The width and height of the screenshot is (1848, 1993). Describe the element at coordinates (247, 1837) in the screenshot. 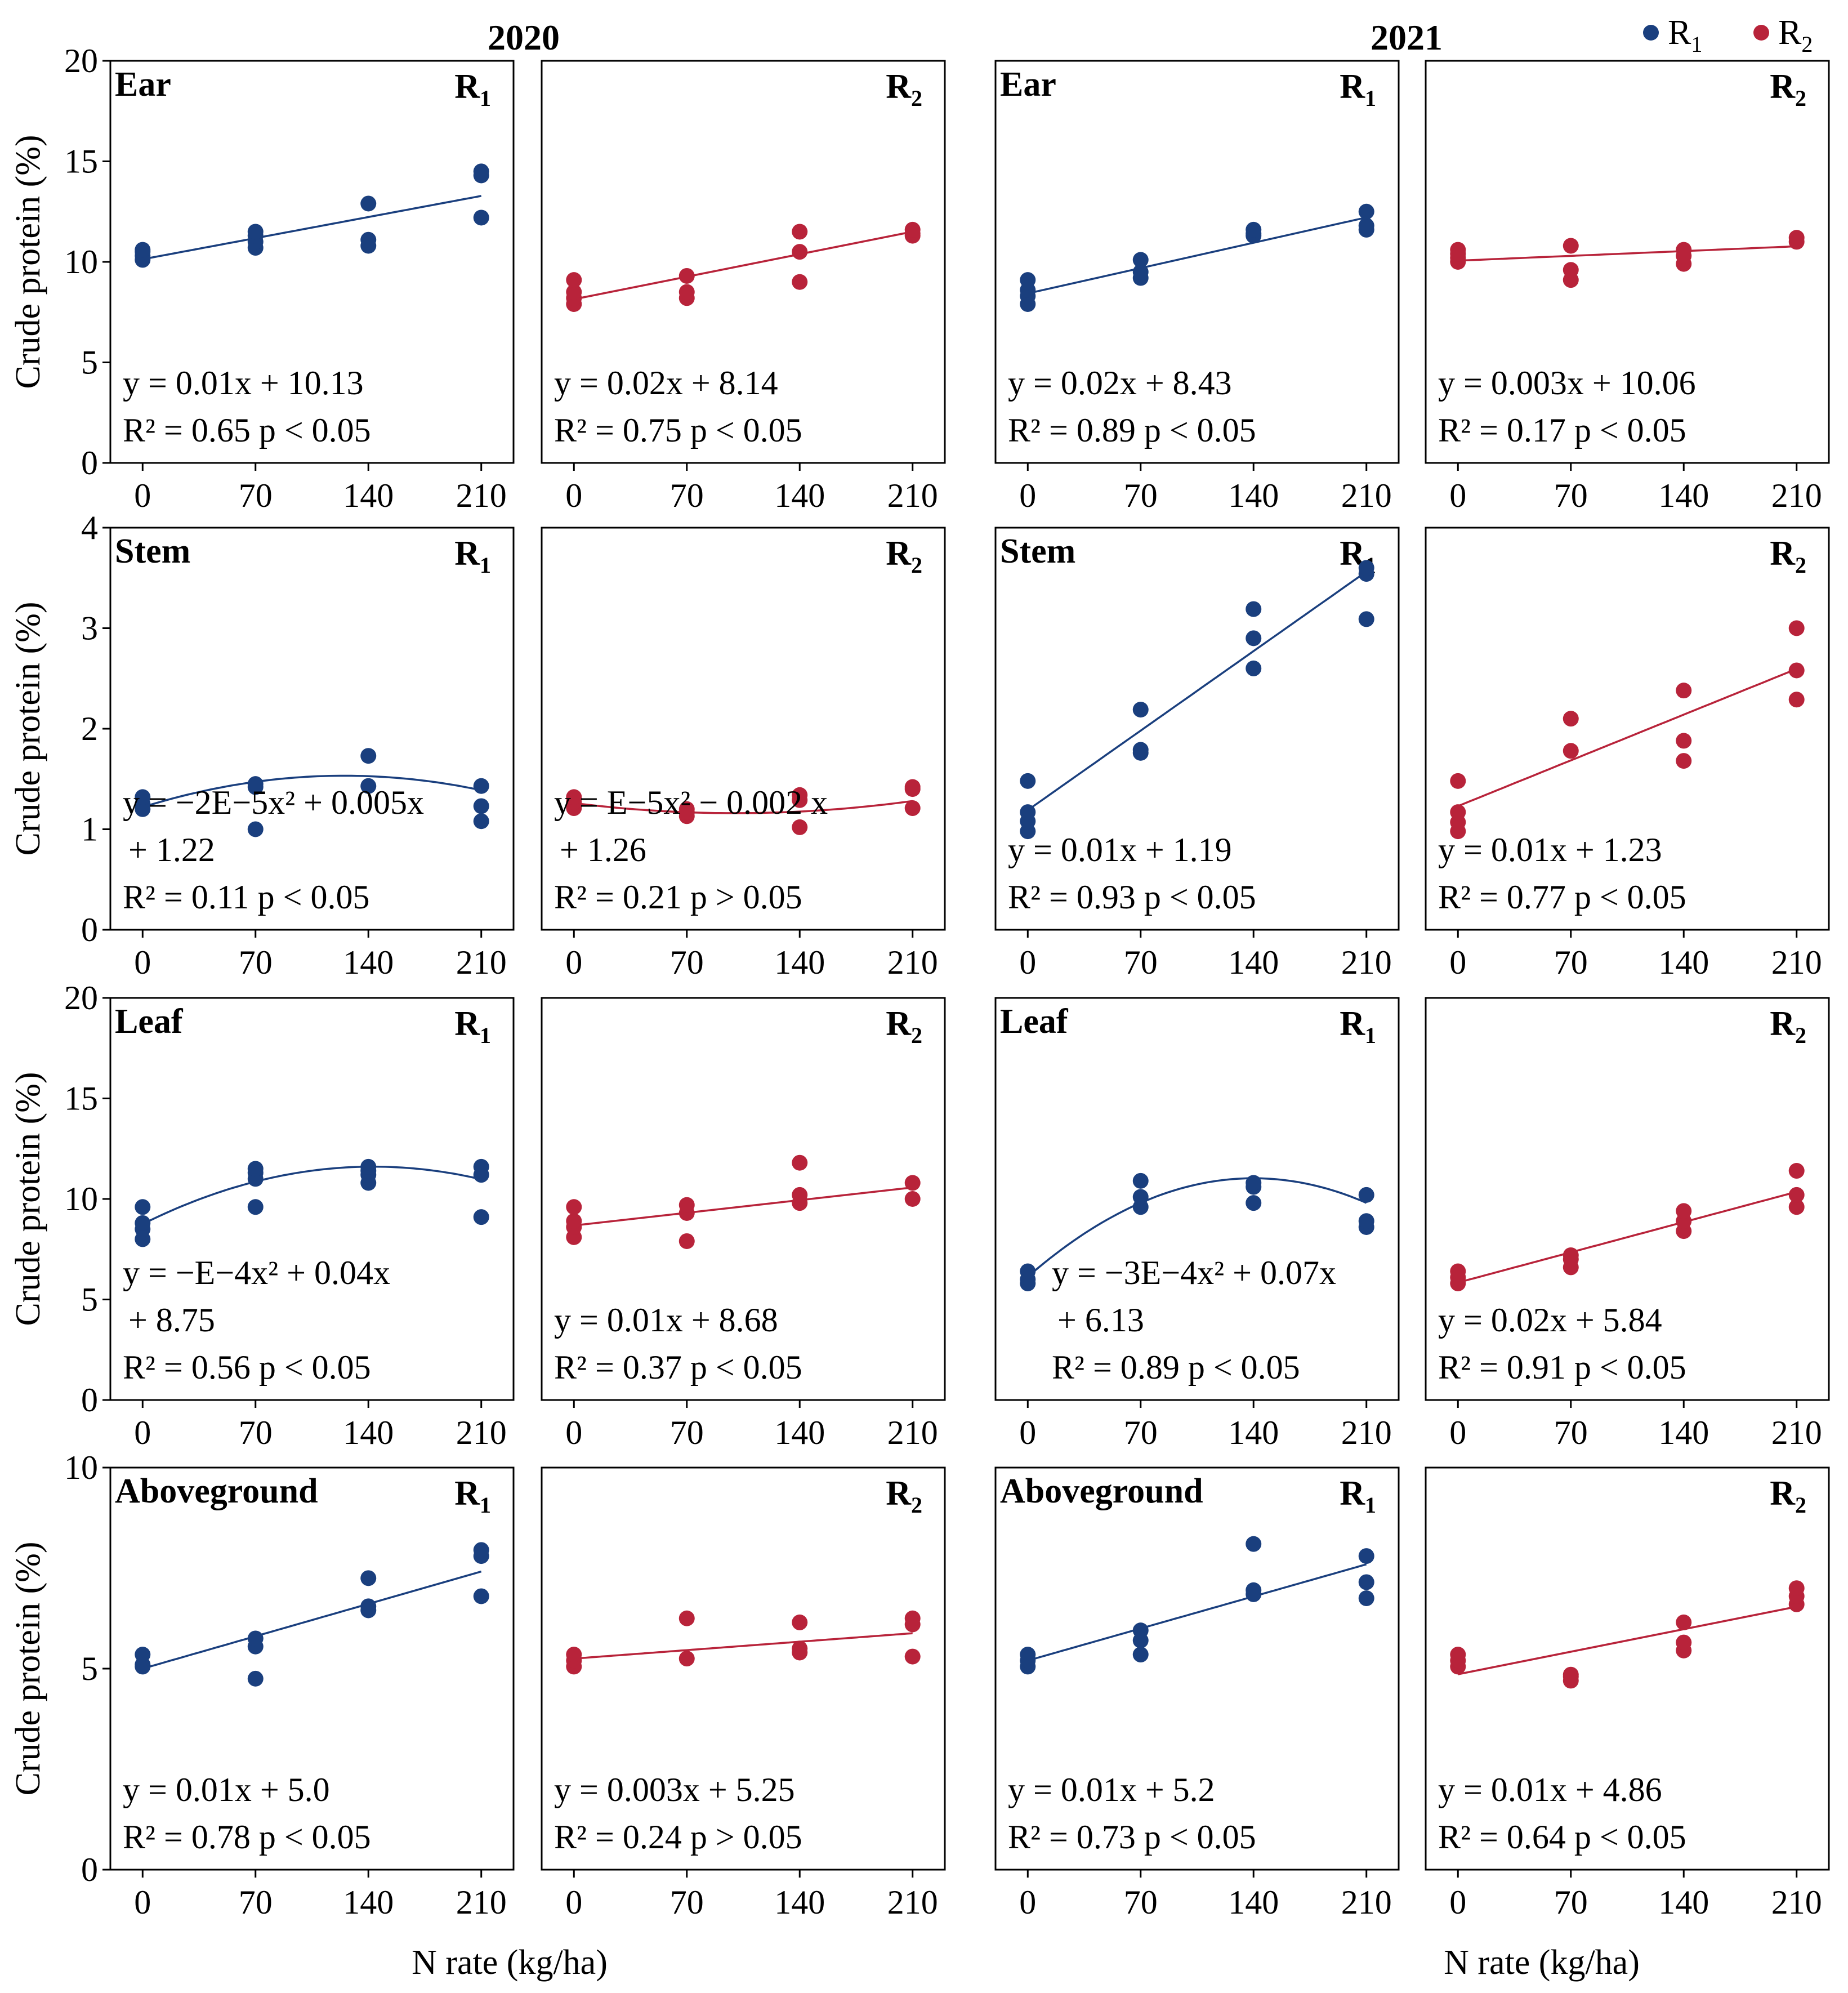

I see `equation-line: R² = 0.78 p < 0.05` at that location.